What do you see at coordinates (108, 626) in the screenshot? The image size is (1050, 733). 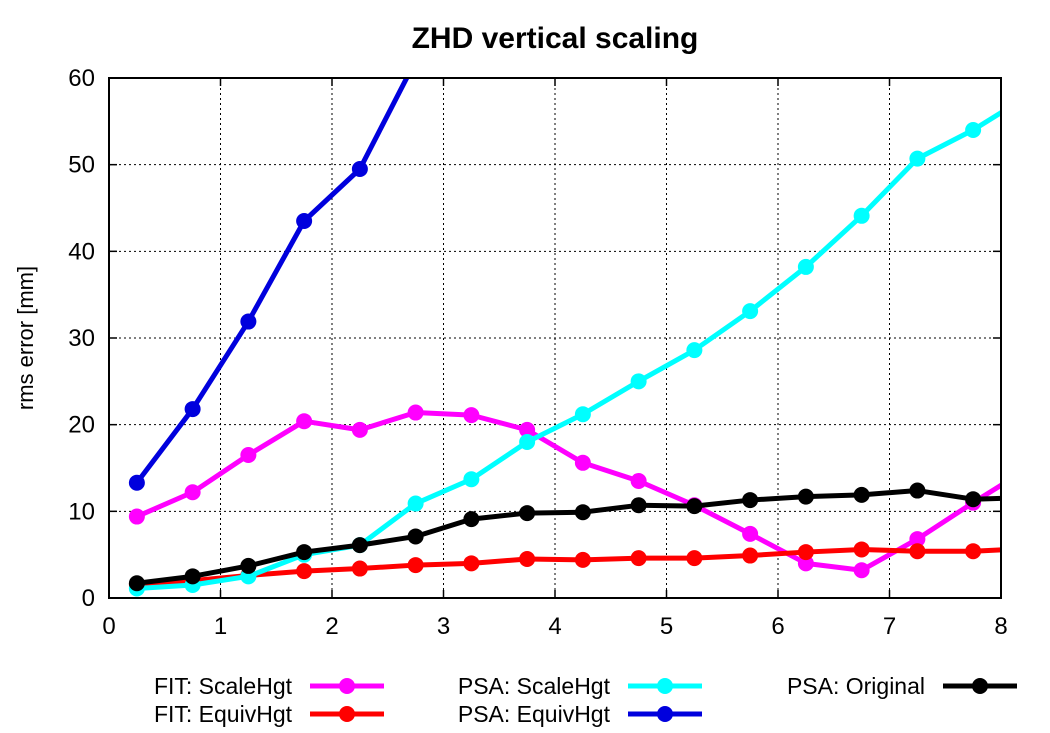 I see `x-tick-label: 0` at bounding box center [108, 626].